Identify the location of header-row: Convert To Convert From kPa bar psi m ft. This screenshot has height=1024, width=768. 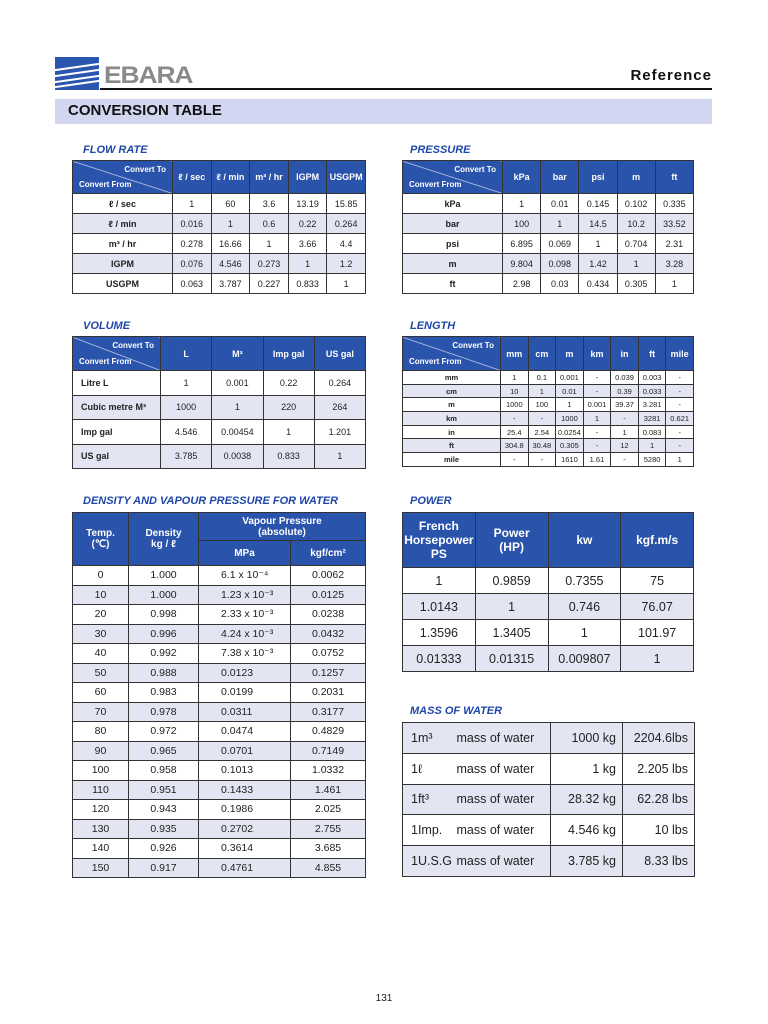
(548, 177).